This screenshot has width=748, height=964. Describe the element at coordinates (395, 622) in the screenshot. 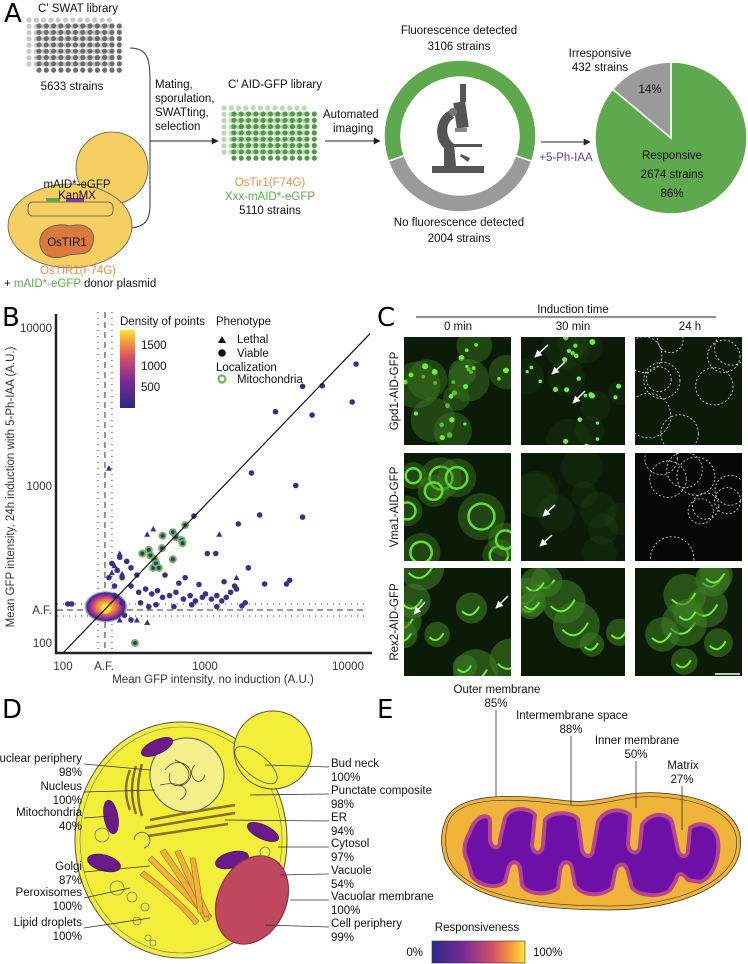

I see `row-rex2: Rex2-AID-GFP` at that location.